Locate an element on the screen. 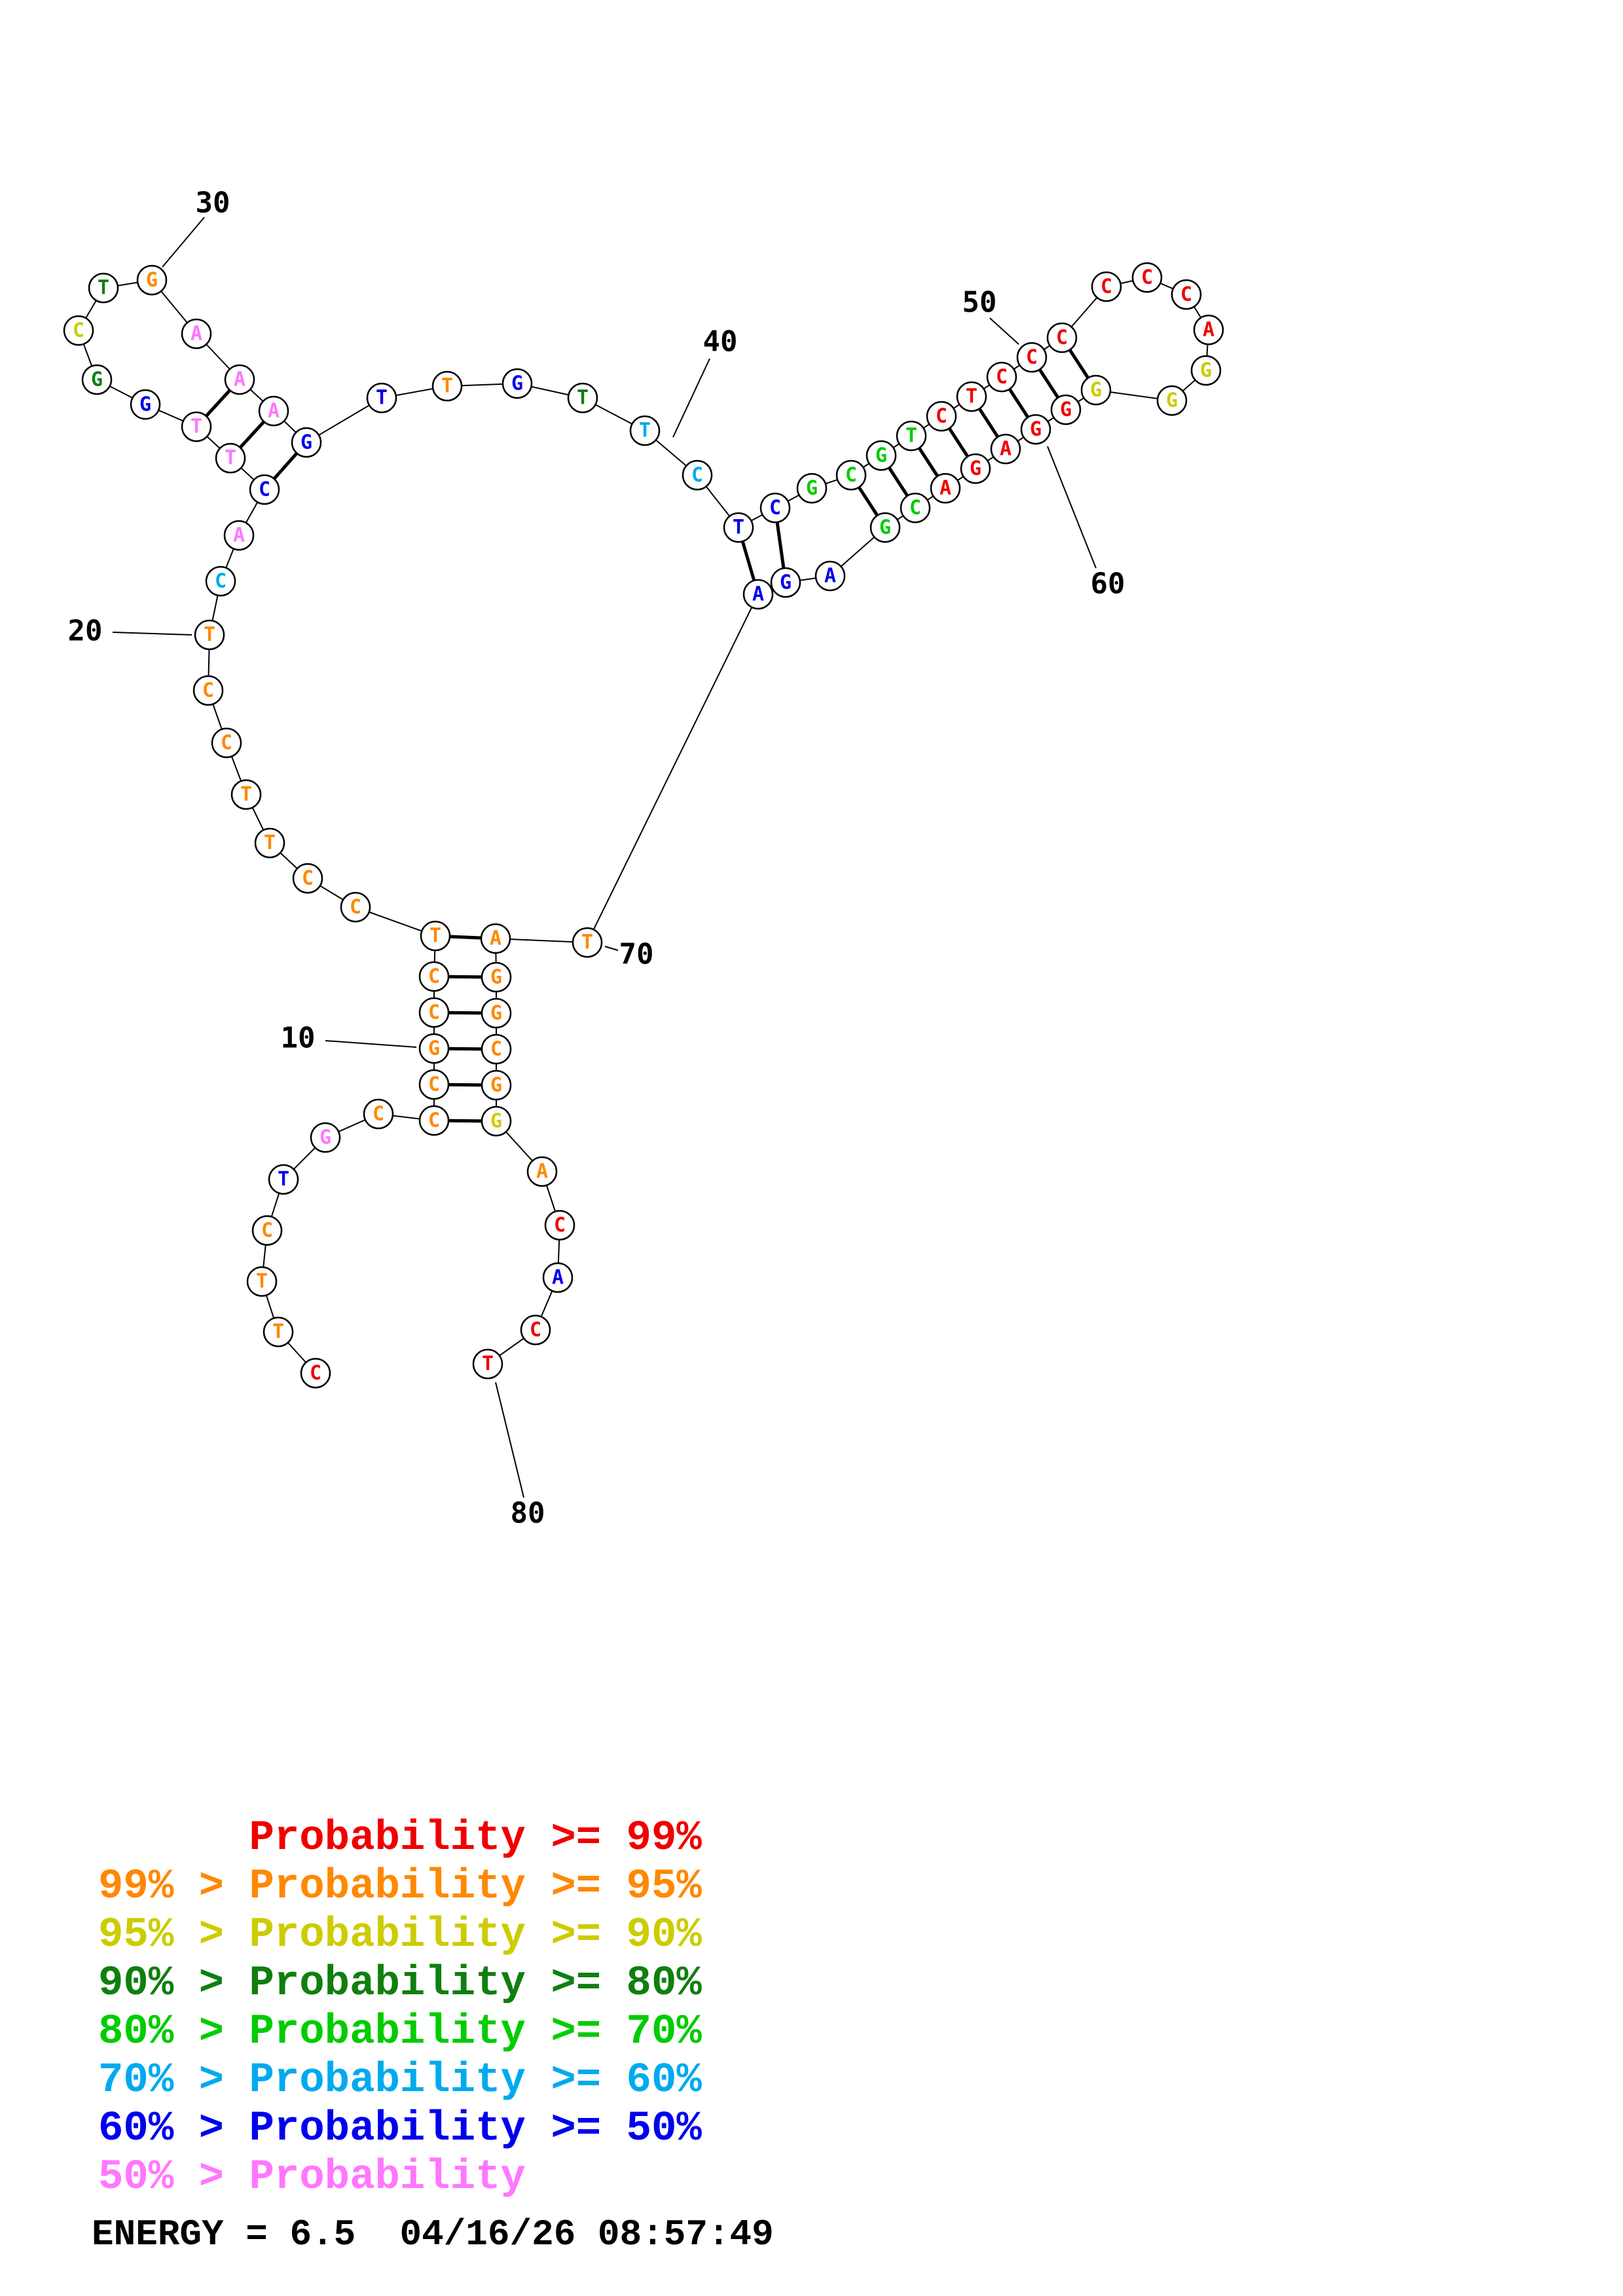  position-label: 20 is located at coordinates (85, 631).